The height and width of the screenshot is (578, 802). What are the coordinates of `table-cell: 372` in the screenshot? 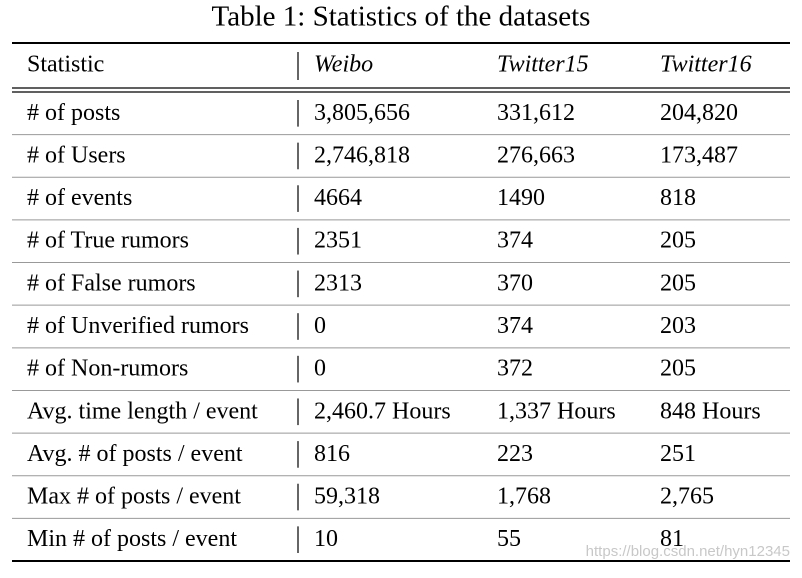 It's located at (515, 369).